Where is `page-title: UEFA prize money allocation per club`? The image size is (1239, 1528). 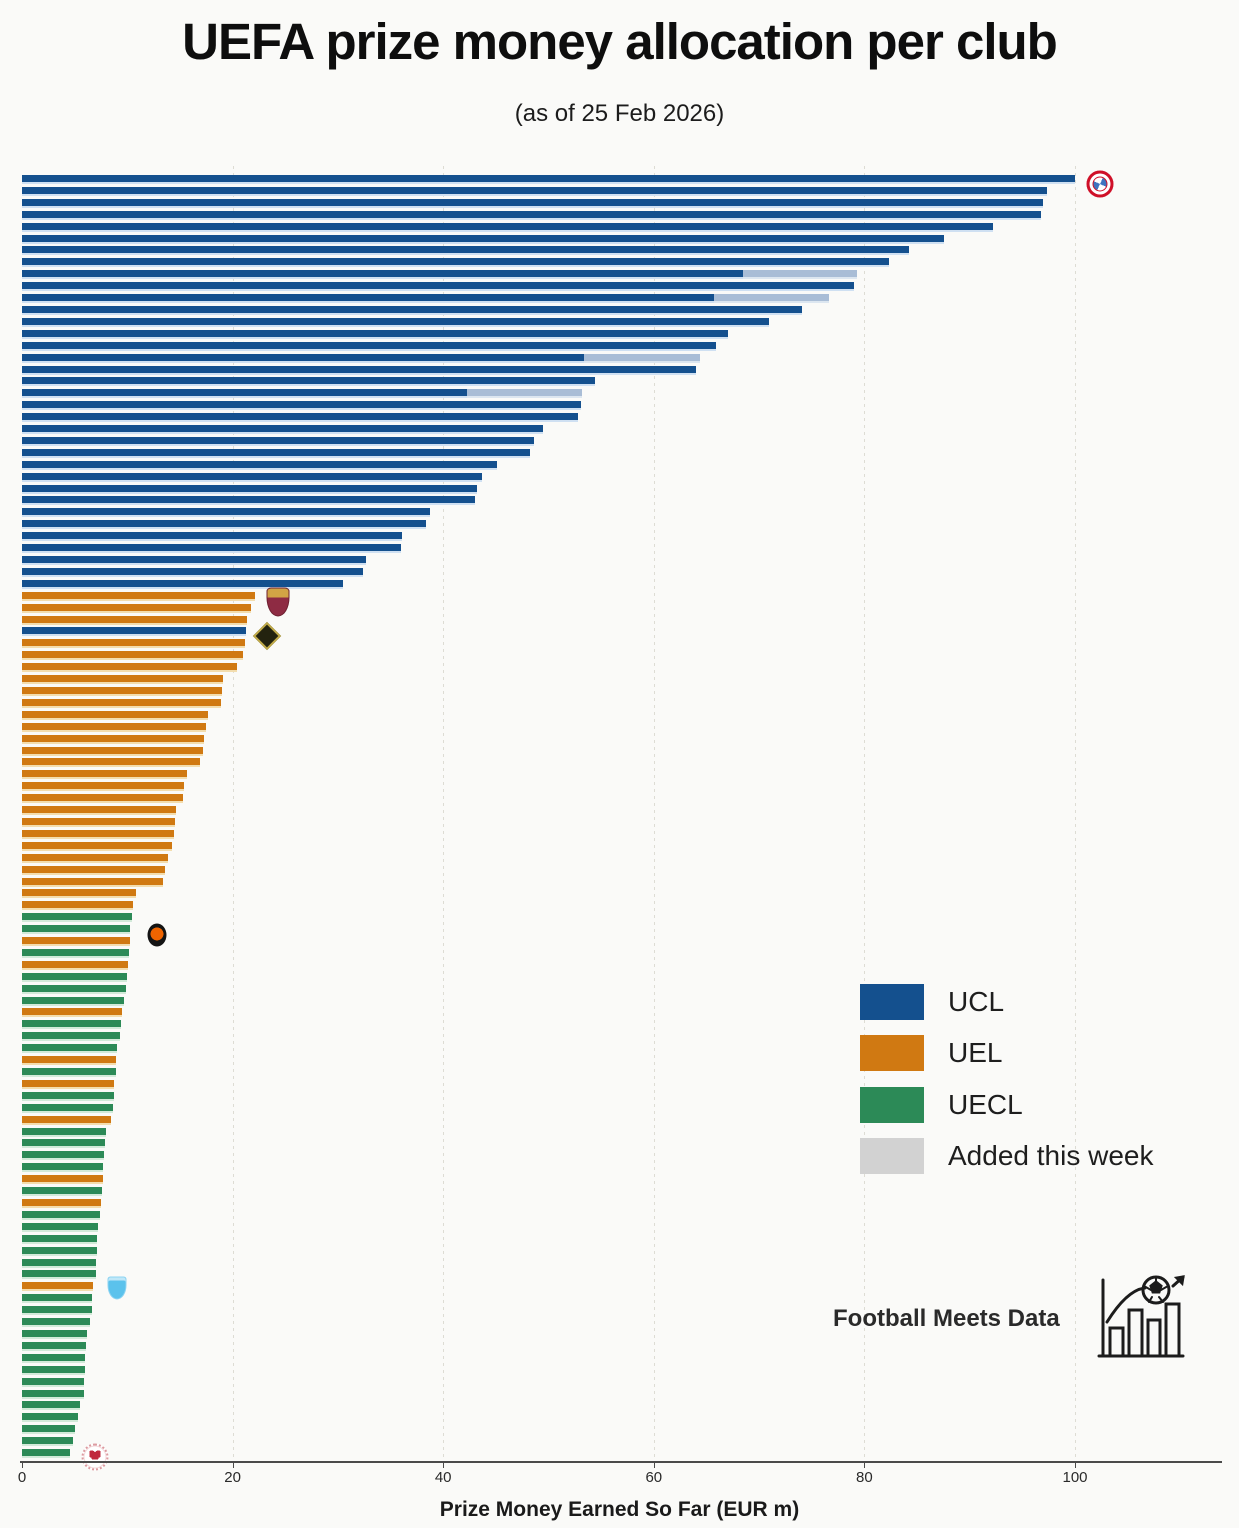
page-title: UEFA prize money allocation per club is located at coordinates (620, 41).